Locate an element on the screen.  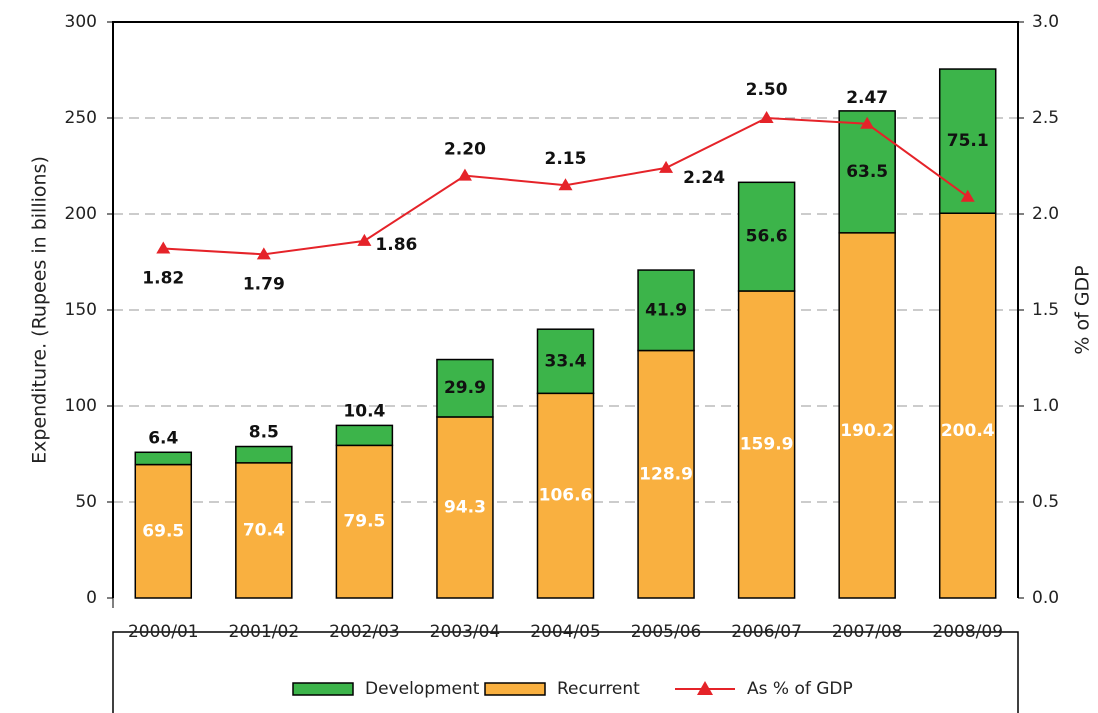
line-value-label: 2.15 is located at coordinates (566, 159).